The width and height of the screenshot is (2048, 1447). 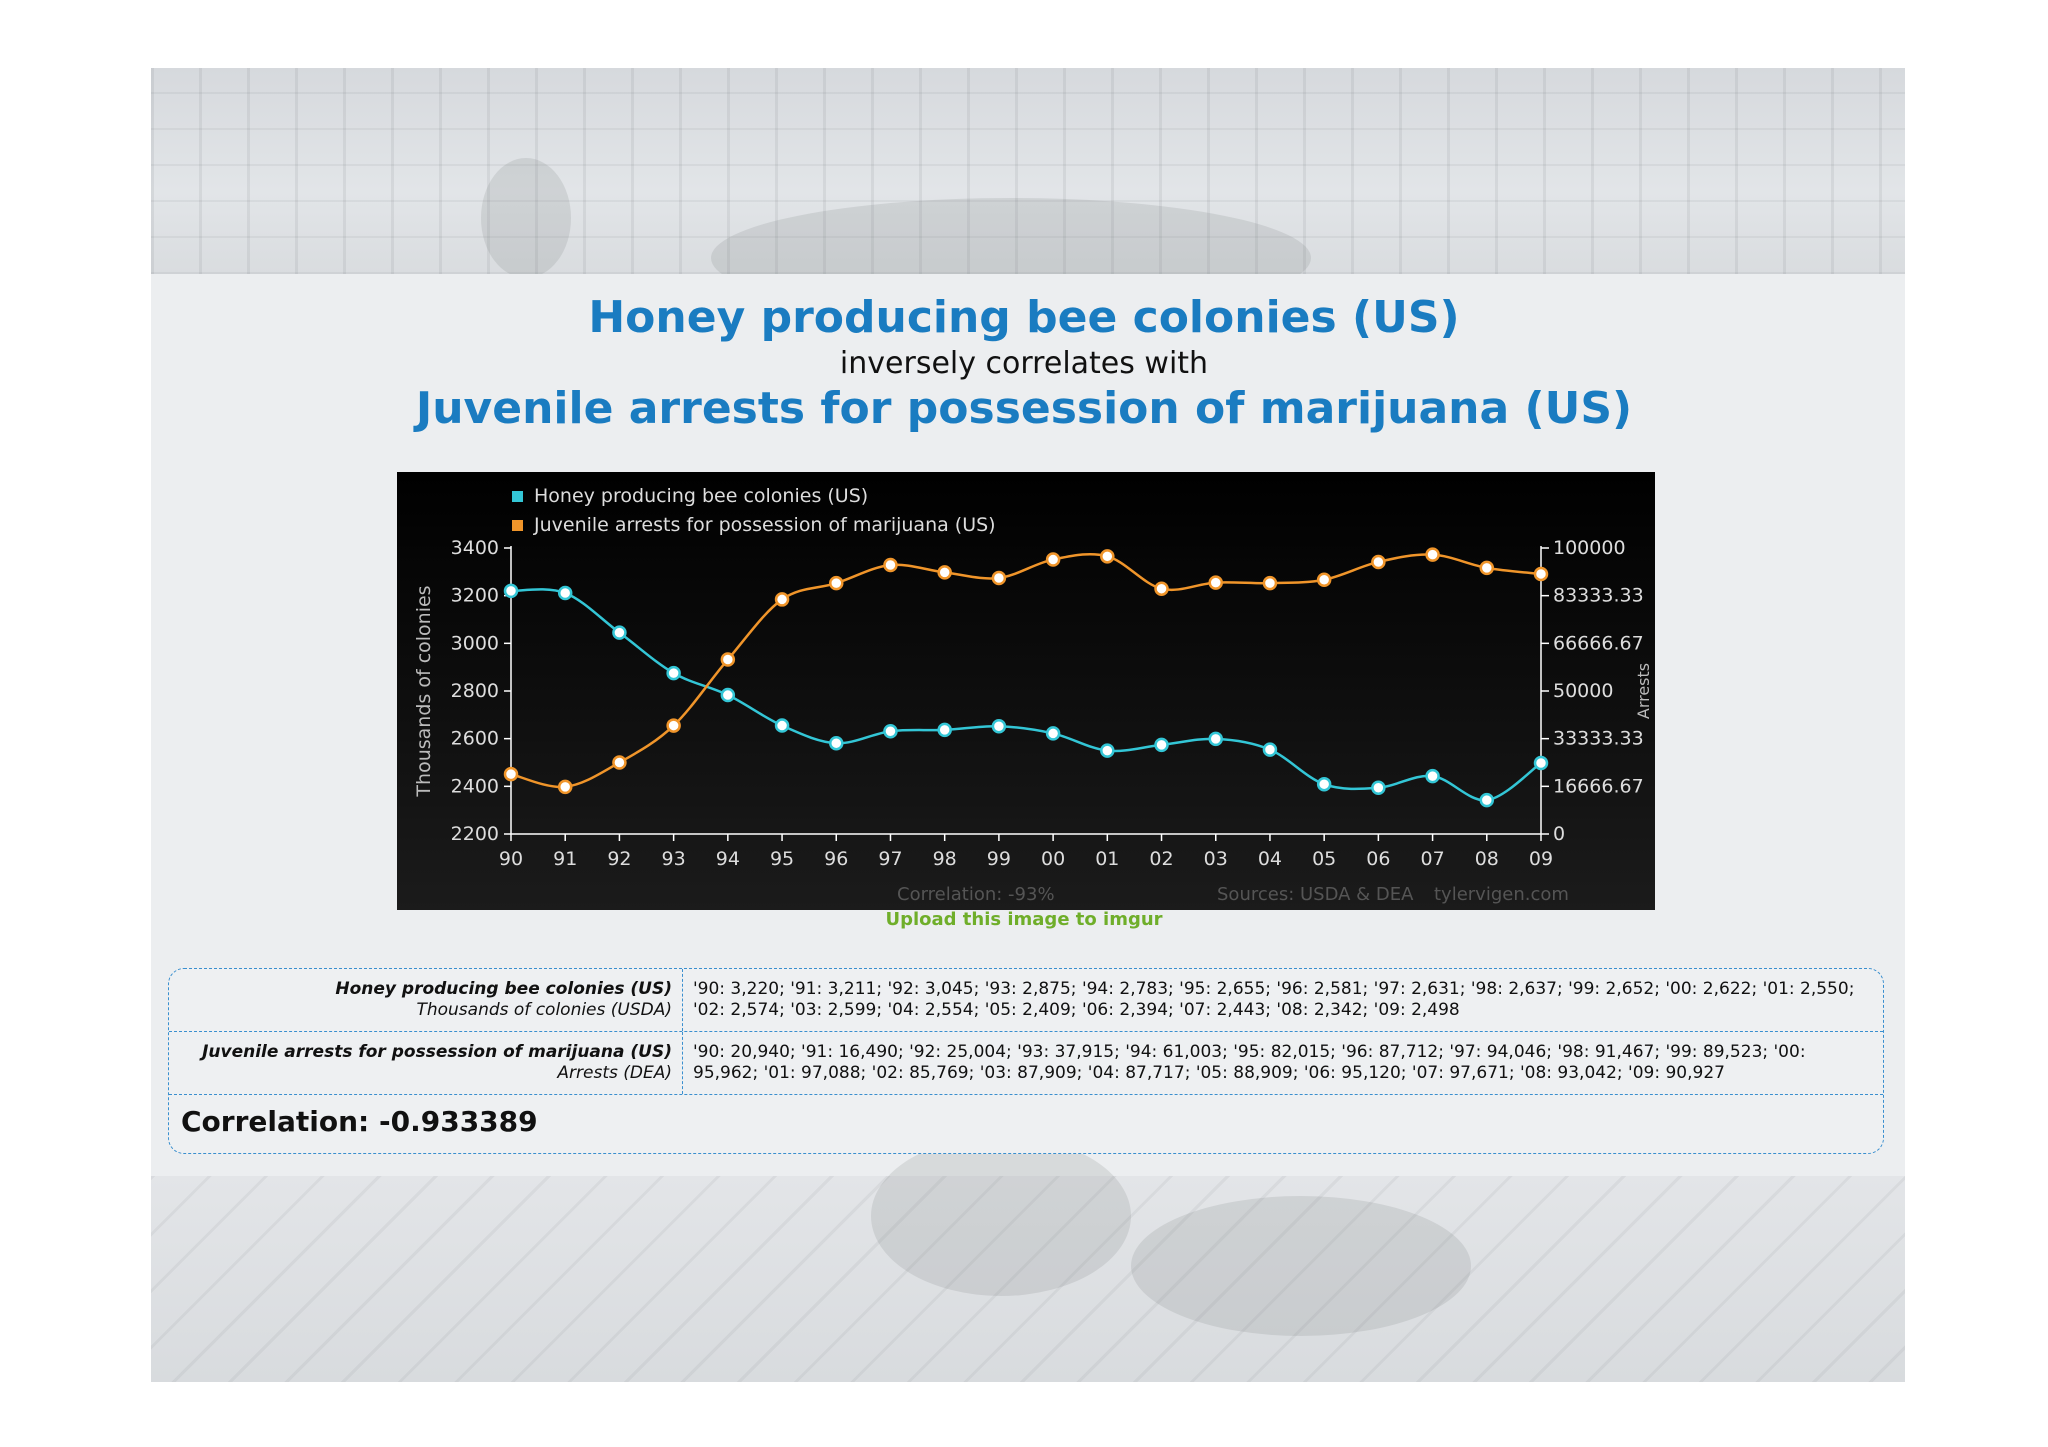 What do you see at coordinates (1024, 317) in the screenshot?
I see `chart-title-primary: Honey producing bee colonies (US)` at bounding box center [1024, 317].